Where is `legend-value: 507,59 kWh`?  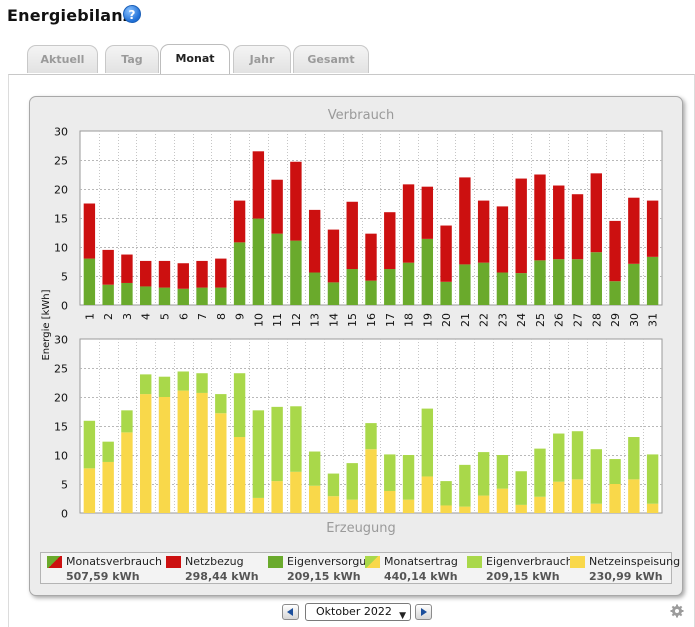
legend-value: 507,59 kWh is located at coordinates (103, 576).